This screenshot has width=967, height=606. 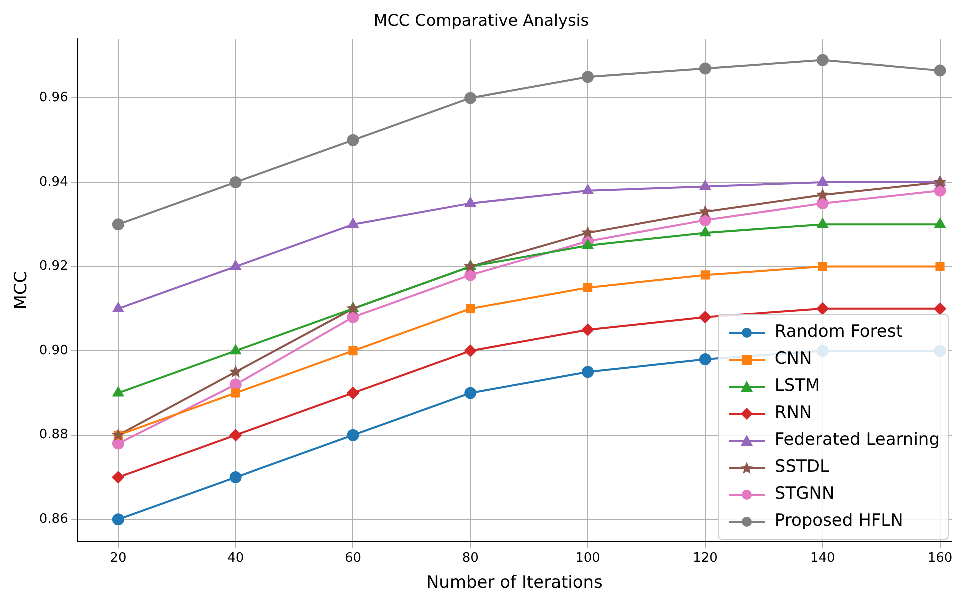 I want to click on x-tick-label: 100, so click(x=588, y=558).